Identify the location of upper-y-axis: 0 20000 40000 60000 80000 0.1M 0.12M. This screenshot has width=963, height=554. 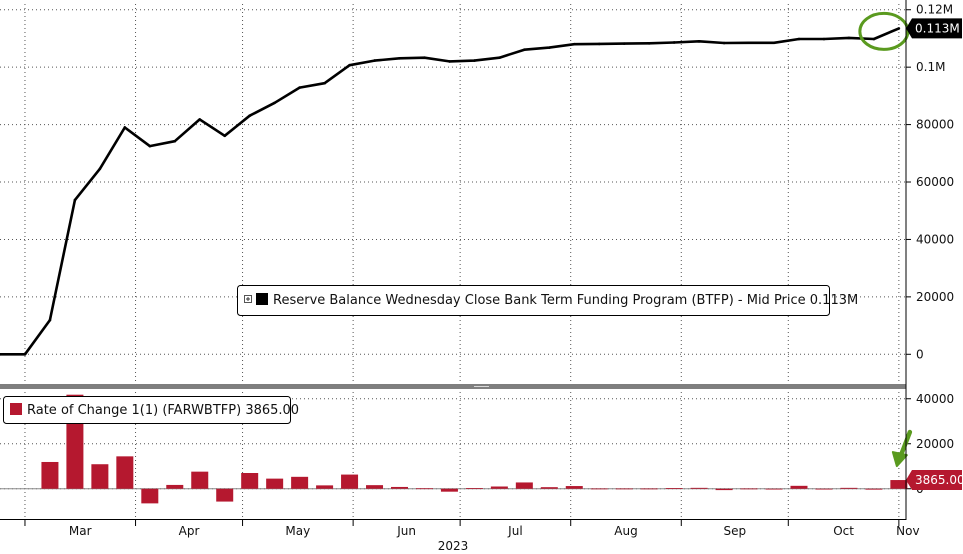
(930, 182).